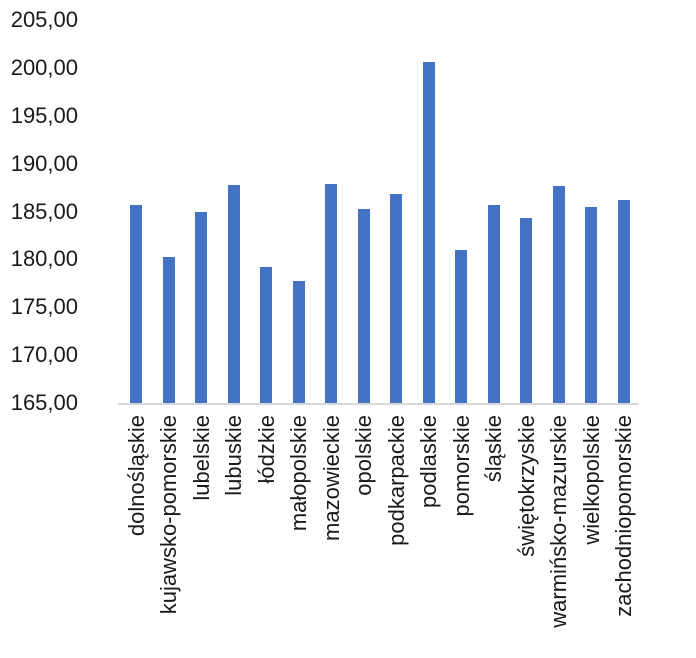 This screenshot has width=696, height=658. What do you see at coordinates (331, 478) in the screenshot?
I see `x-axis-category-label: mazowieckie` at bounding box center [331, 478].